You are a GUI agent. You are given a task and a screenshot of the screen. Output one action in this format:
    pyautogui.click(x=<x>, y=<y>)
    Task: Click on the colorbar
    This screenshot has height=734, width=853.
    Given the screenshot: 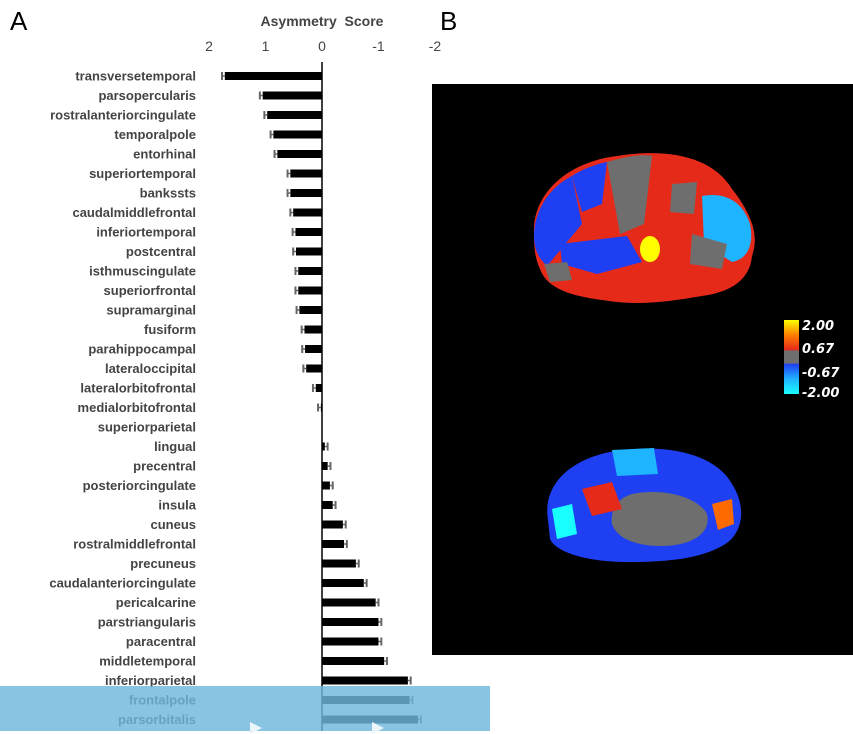 What is the action you would take?
    pyautogui.click(x=791, y=357)
    